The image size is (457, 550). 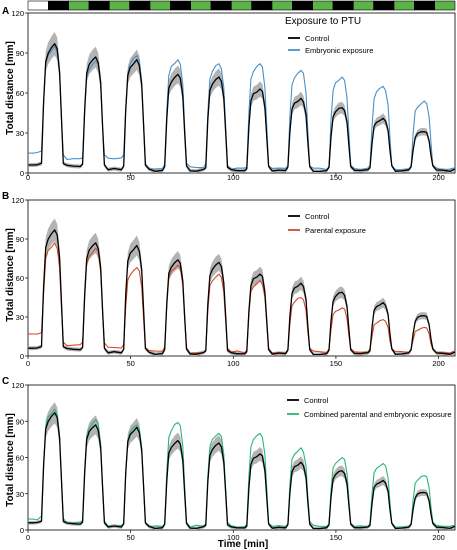 I want to click on panel-letter: B, so click(x=5, y=196).